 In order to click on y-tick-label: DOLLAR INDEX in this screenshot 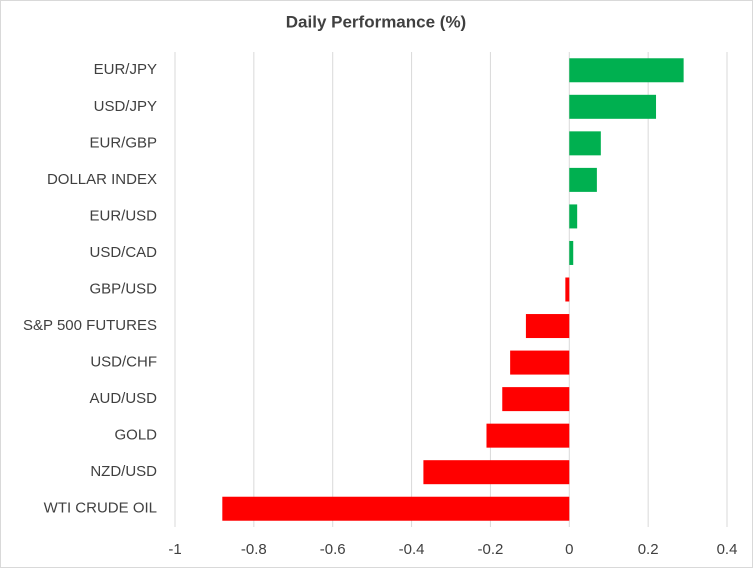, I will do `click(102, 179)`.